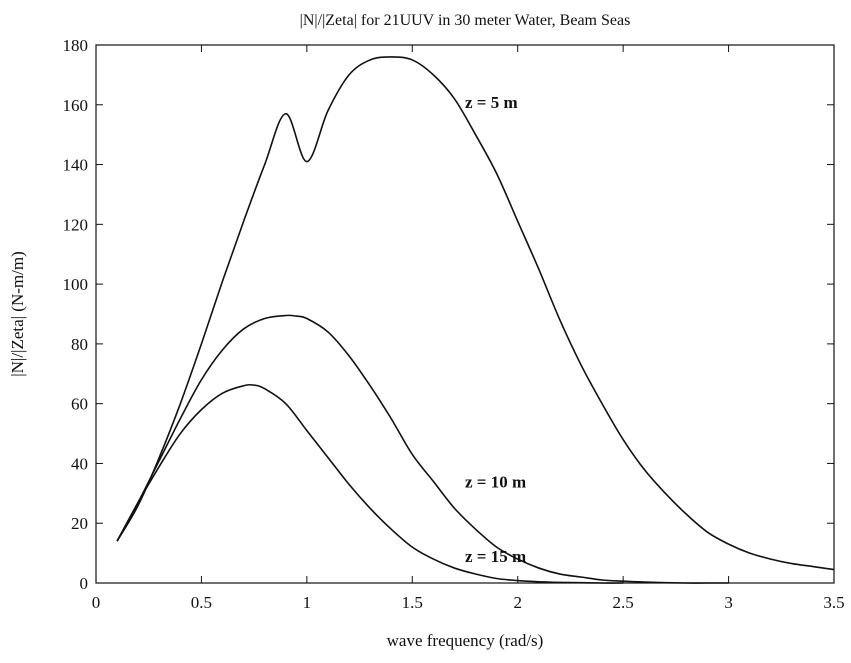 The image size is (851, 663). What do you see at coordinates (79, 523) in the screenshot?
I see `y-tick-label: 20` at bounding box center [79, 523].